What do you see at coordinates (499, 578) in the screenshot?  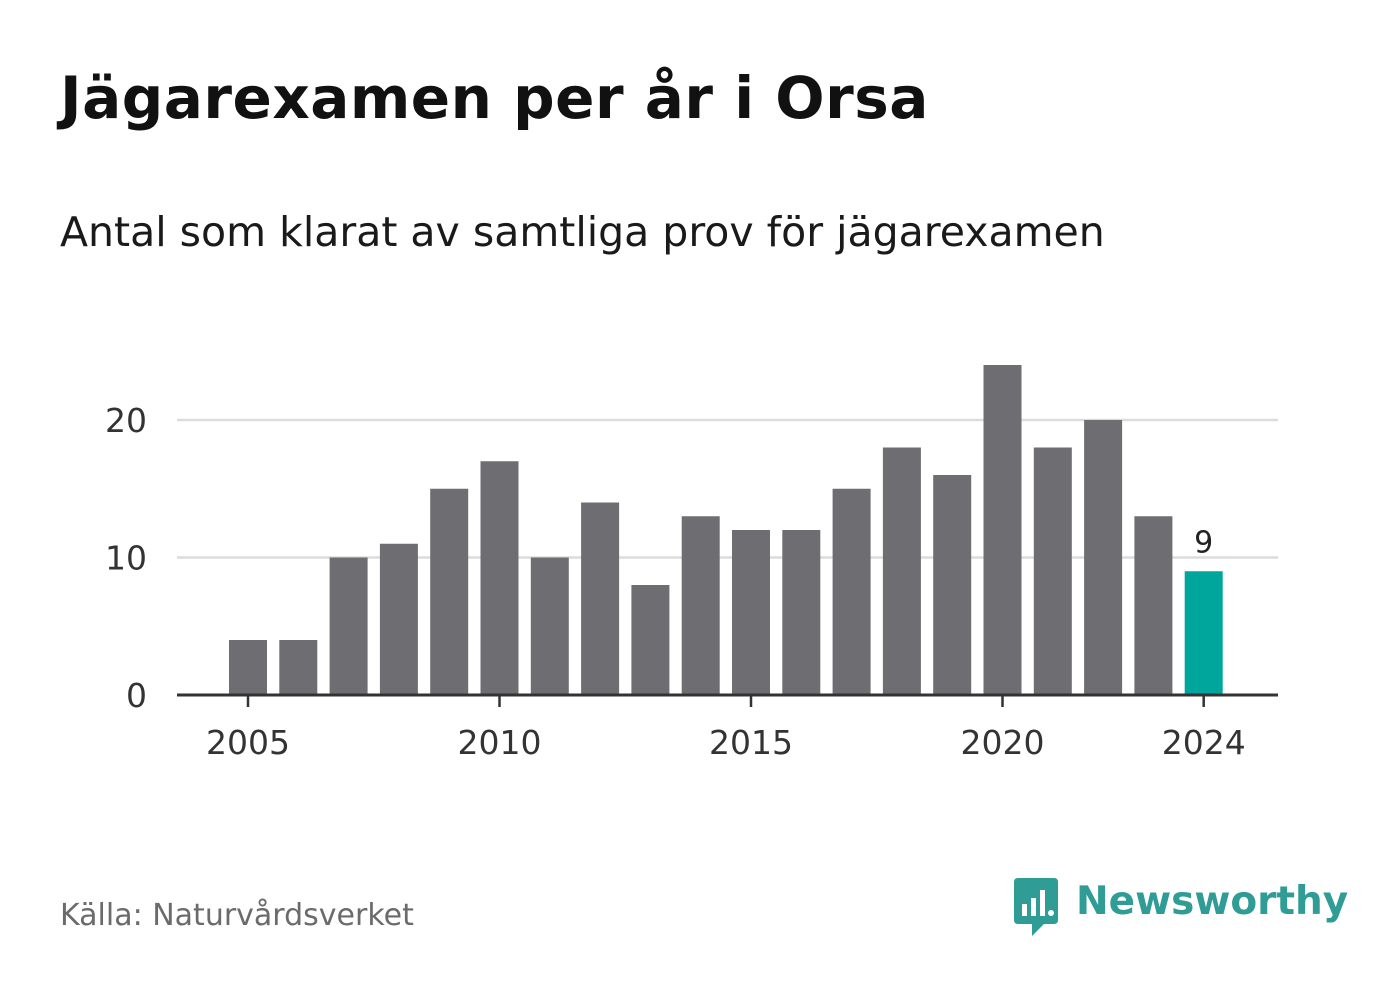 I see `bar-2010` at bounding box center [499, 578].